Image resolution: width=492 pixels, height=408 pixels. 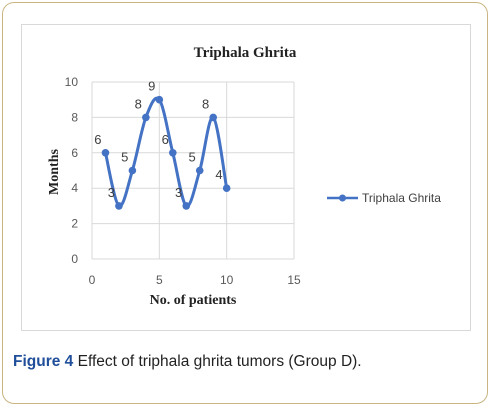 I want to click on data-label: 4, so click(x=218, y=174).